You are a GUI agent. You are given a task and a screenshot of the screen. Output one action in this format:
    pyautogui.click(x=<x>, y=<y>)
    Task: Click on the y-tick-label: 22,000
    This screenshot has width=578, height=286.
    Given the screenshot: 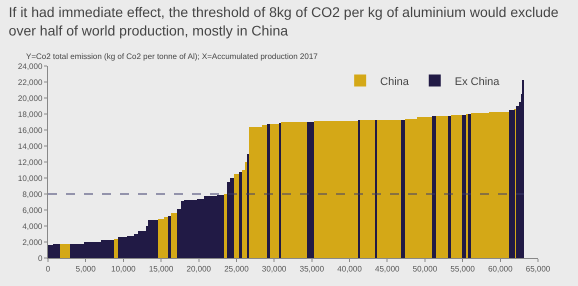 What is the action you would take?
    pyautogui.click(x=30, y=82)
    